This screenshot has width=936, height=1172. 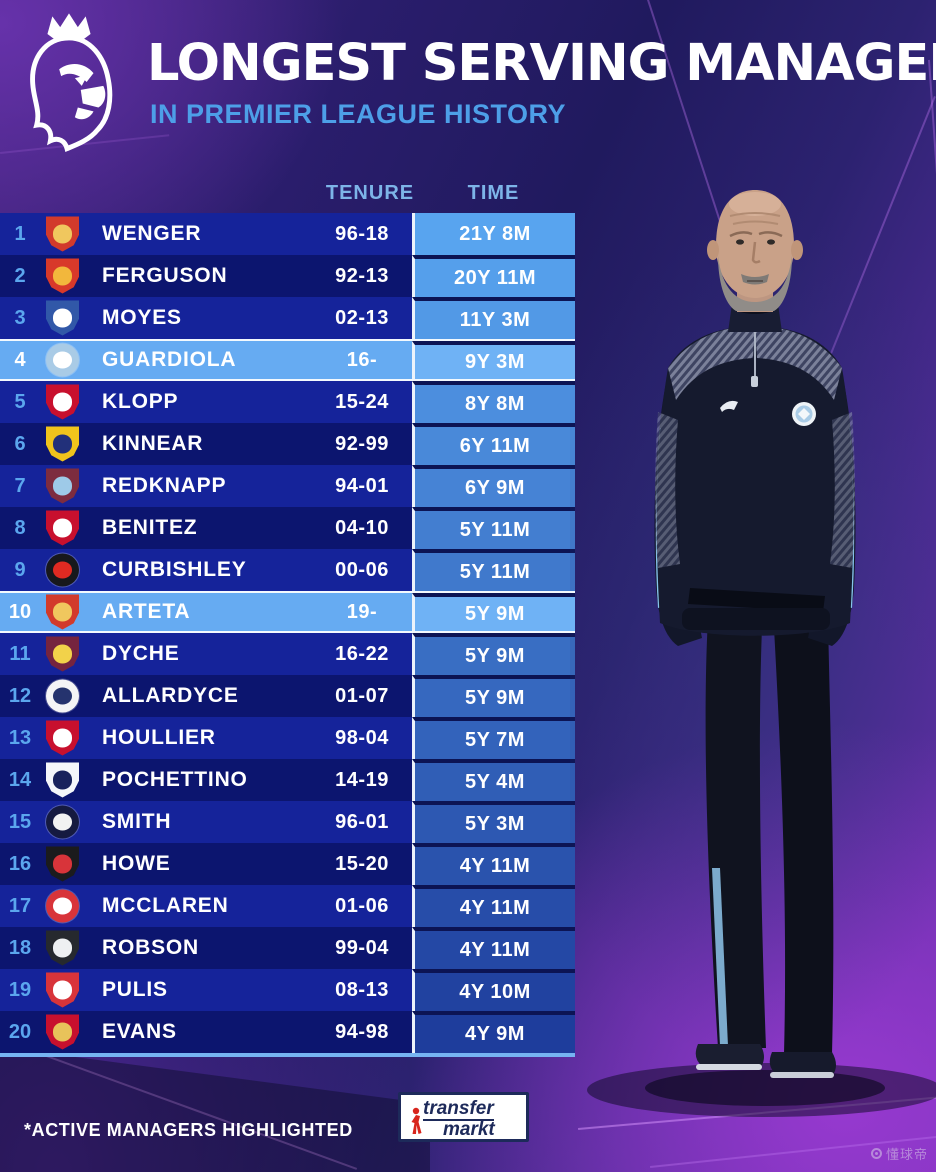 I want to click on transfermarkt-logo-text-bottom: markt, so click(x=469, y=1129).